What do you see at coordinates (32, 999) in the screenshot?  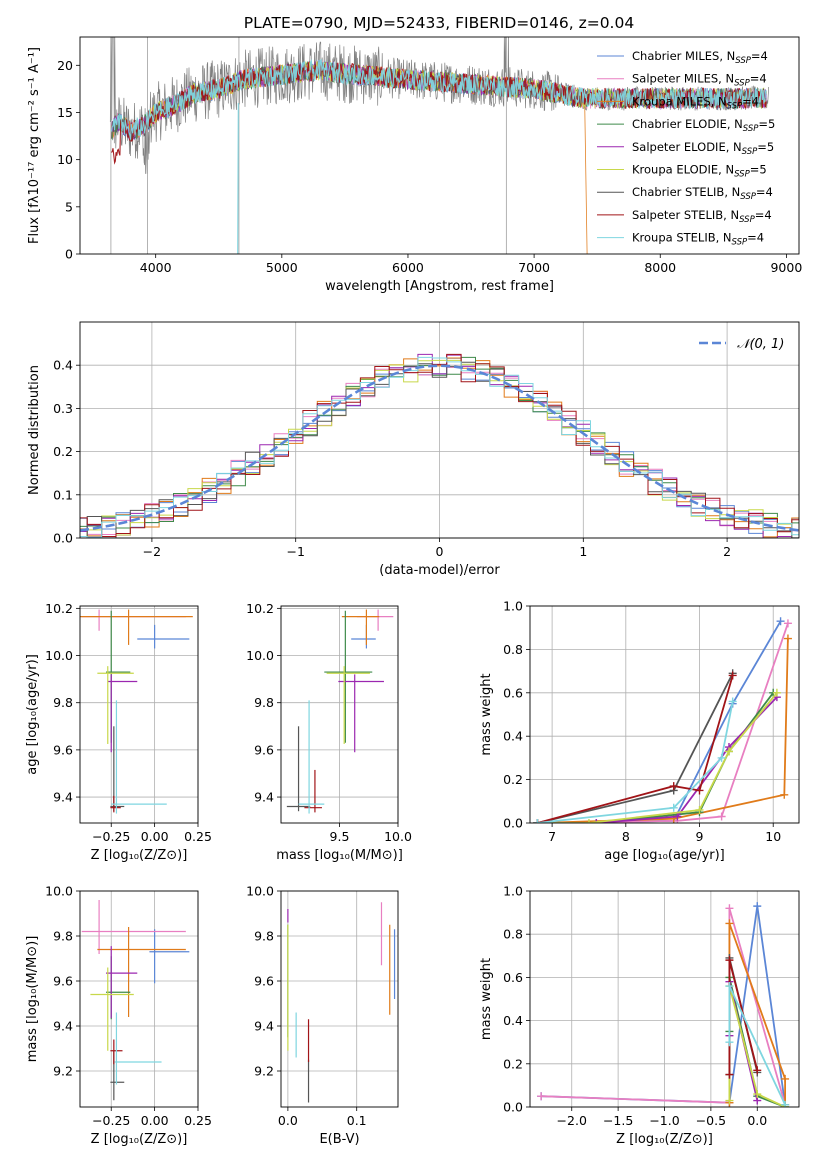 I see `y-axis-label: mass [log₁₀(M/M⊙)]` at bounding box center [32, 999].